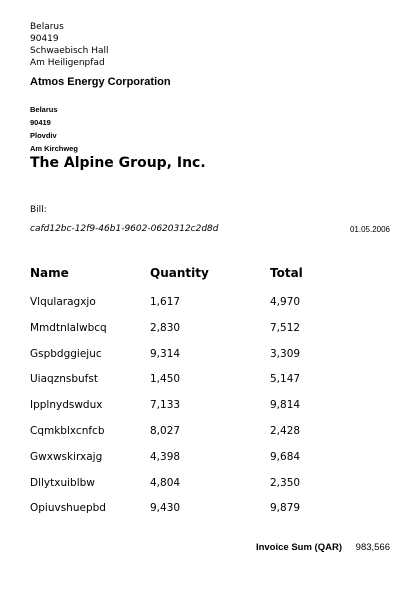 This screenshot has width=420, height=595. What do you see at coordinates (44, 39) in the screenshot?
I see `sender-postal-code: 90419` at bounding box center [44, 39].